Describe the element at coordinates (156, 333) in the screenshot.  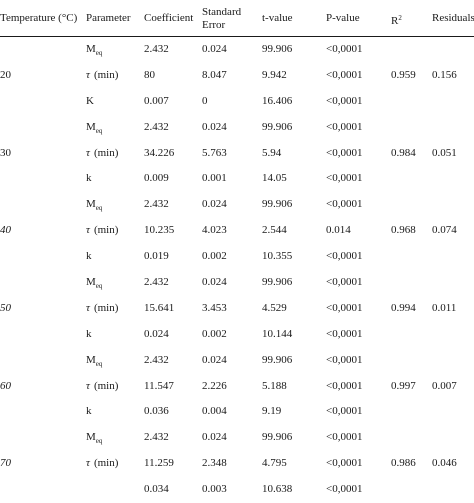
I see `coefficient-cell: 0.024` at that location.